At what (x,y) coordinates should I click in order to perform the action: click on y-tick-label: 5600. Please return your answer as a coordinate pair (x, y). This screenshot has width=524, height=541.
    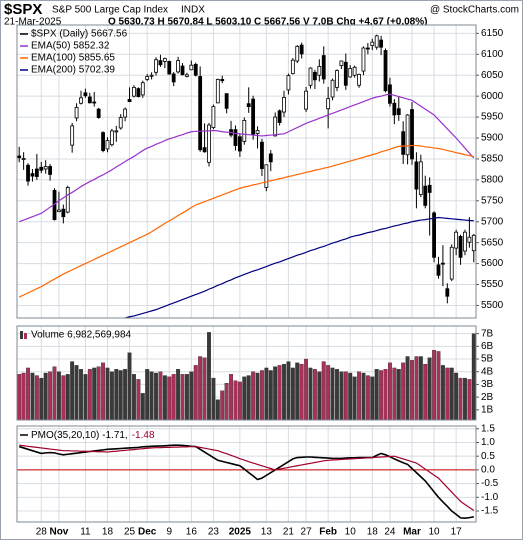
    Looking at the image, I should click on (492, 263).